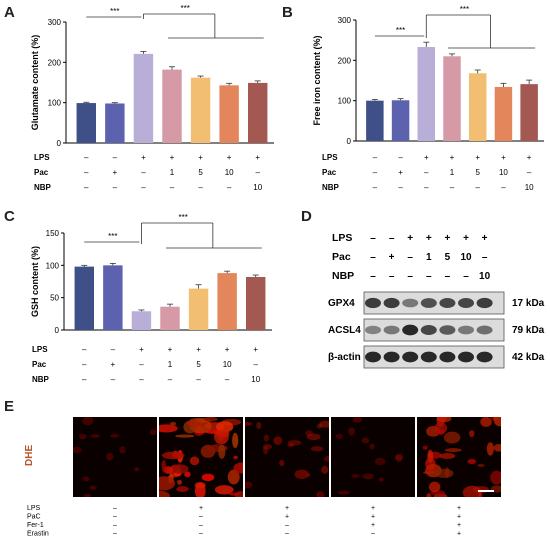 Image resolution: width=550 pixels, height=544 pixels. I want to click on micrograph-lps-pac-fer1-erastin, so click(462, 456).